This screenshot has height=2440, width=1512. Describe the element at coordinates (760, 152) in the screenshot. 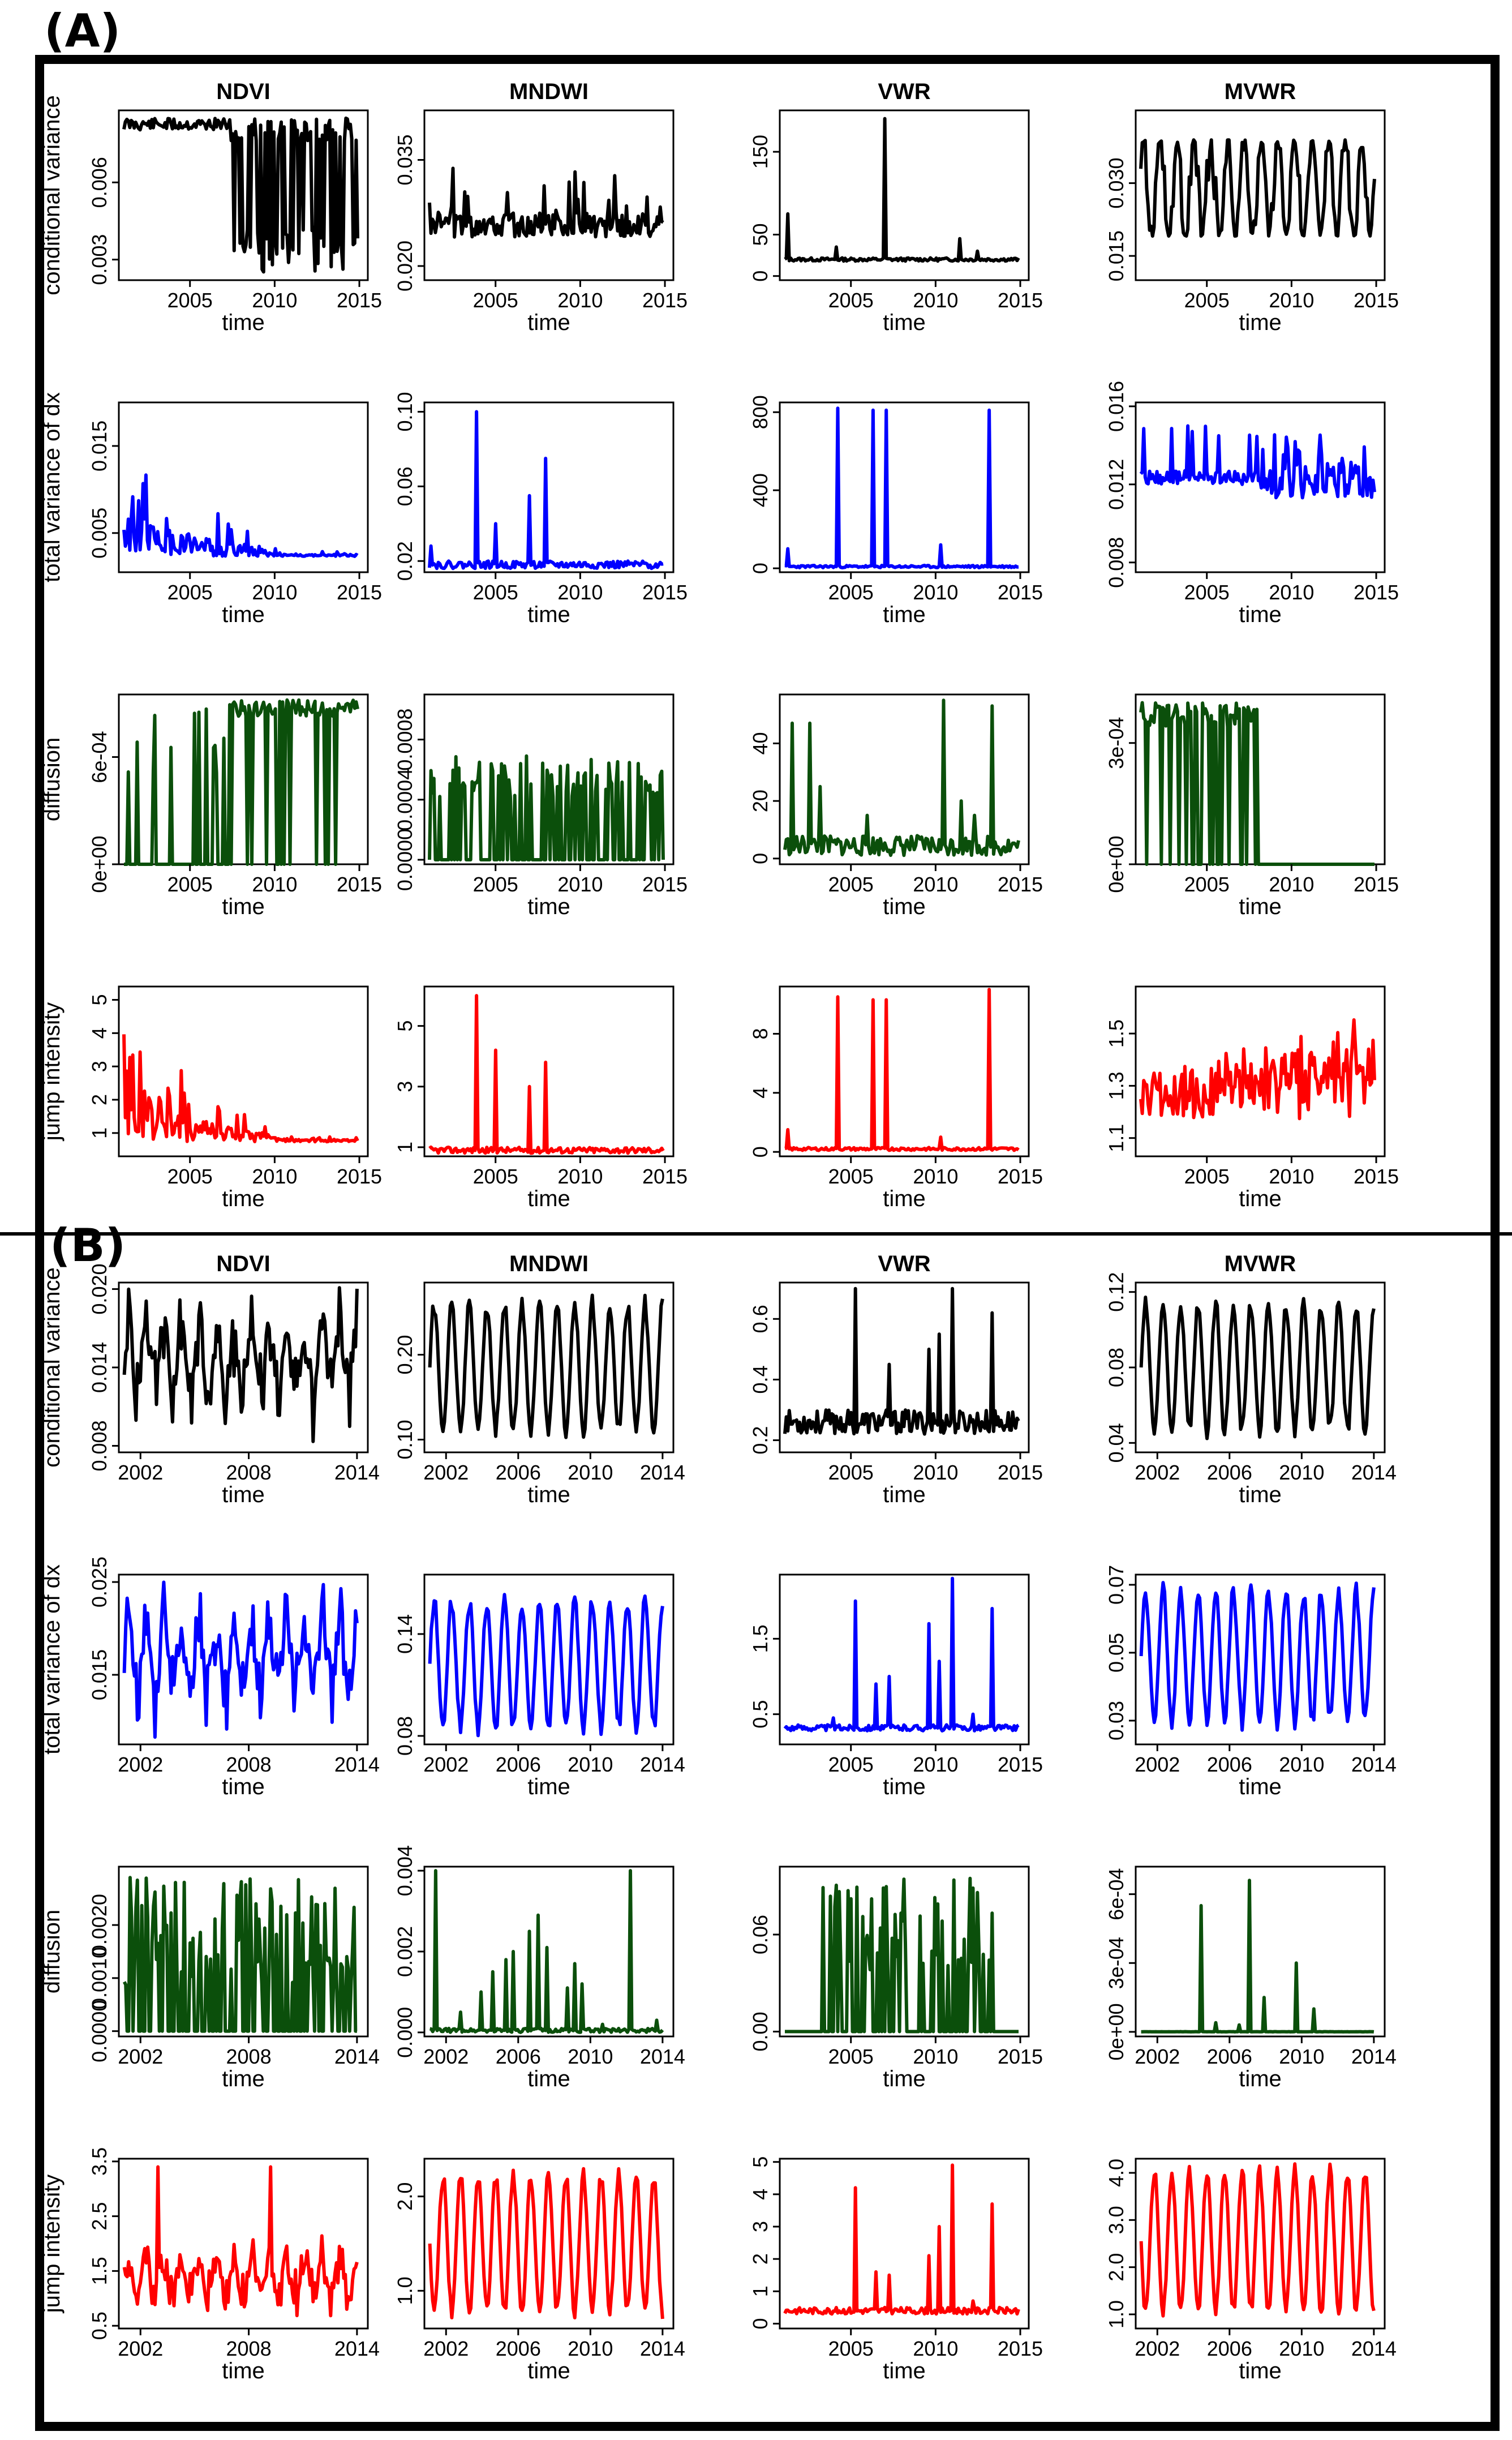

I see `y-tick-label: 150` at that location.